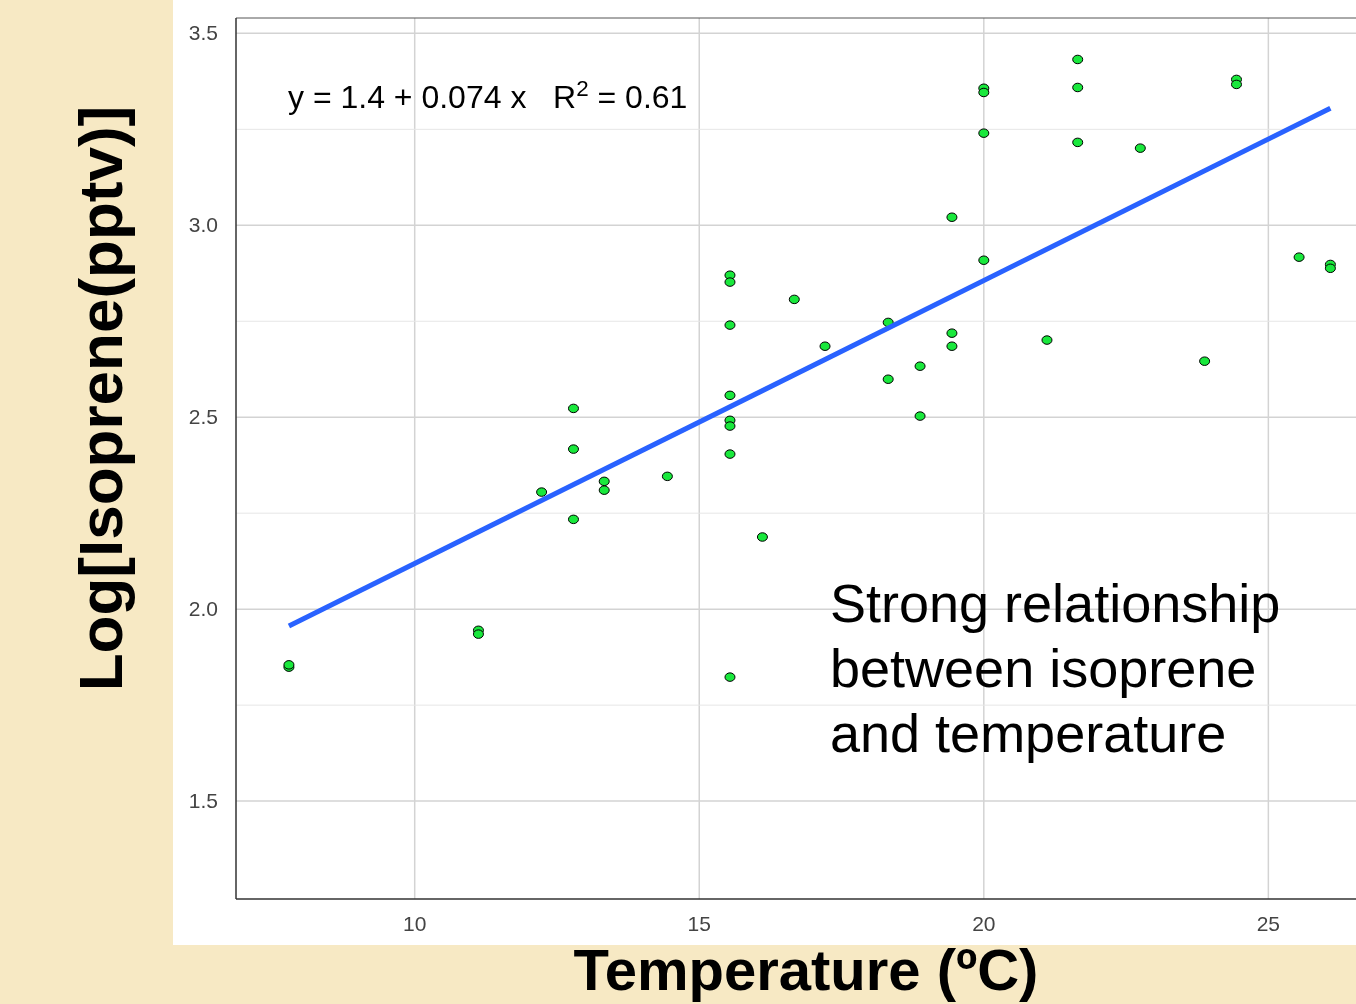  I want to click on x-tick-label: 25, so click(1268, 923).